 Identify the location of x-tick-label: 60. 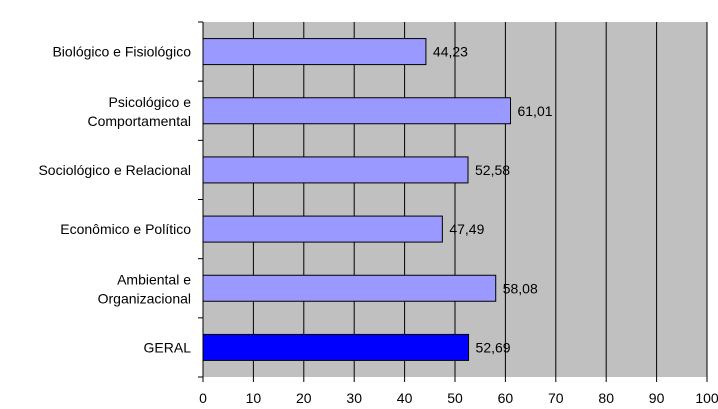
(506, 398).